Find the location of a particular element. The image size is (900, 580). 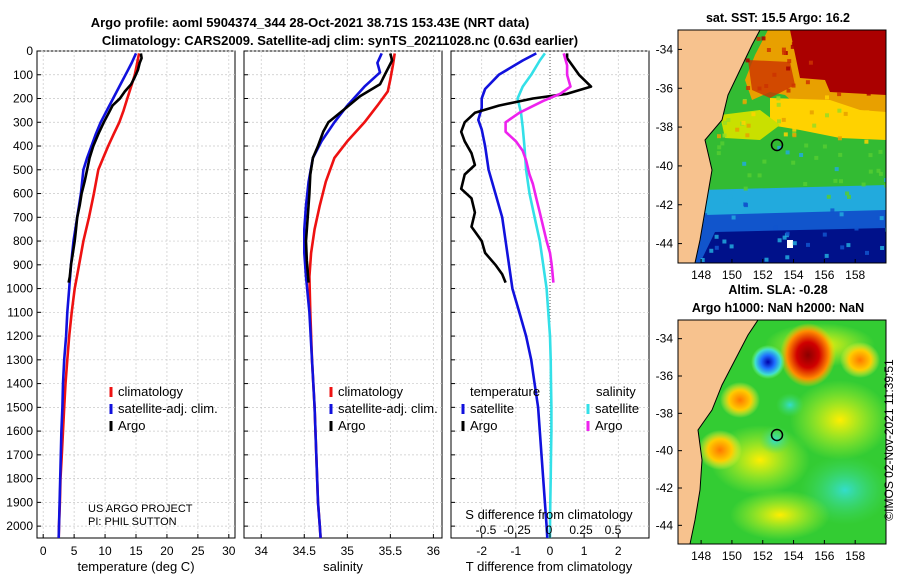

map-lon-label: 154 is located at coordinates (794, 556).